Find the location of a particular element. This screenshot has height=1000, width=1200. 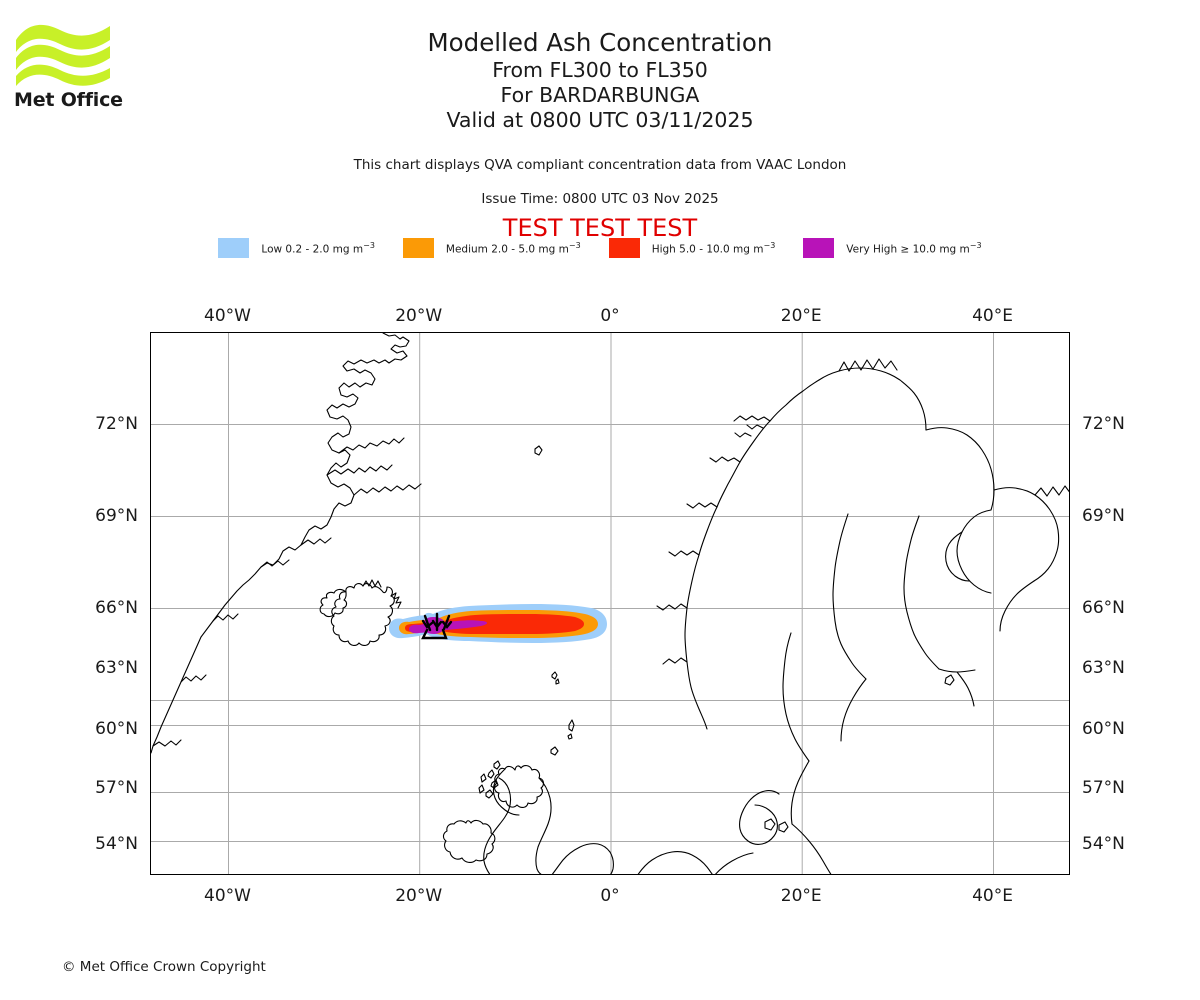

met-office-logo-text: Met Office is located at coordinates (68, 100).